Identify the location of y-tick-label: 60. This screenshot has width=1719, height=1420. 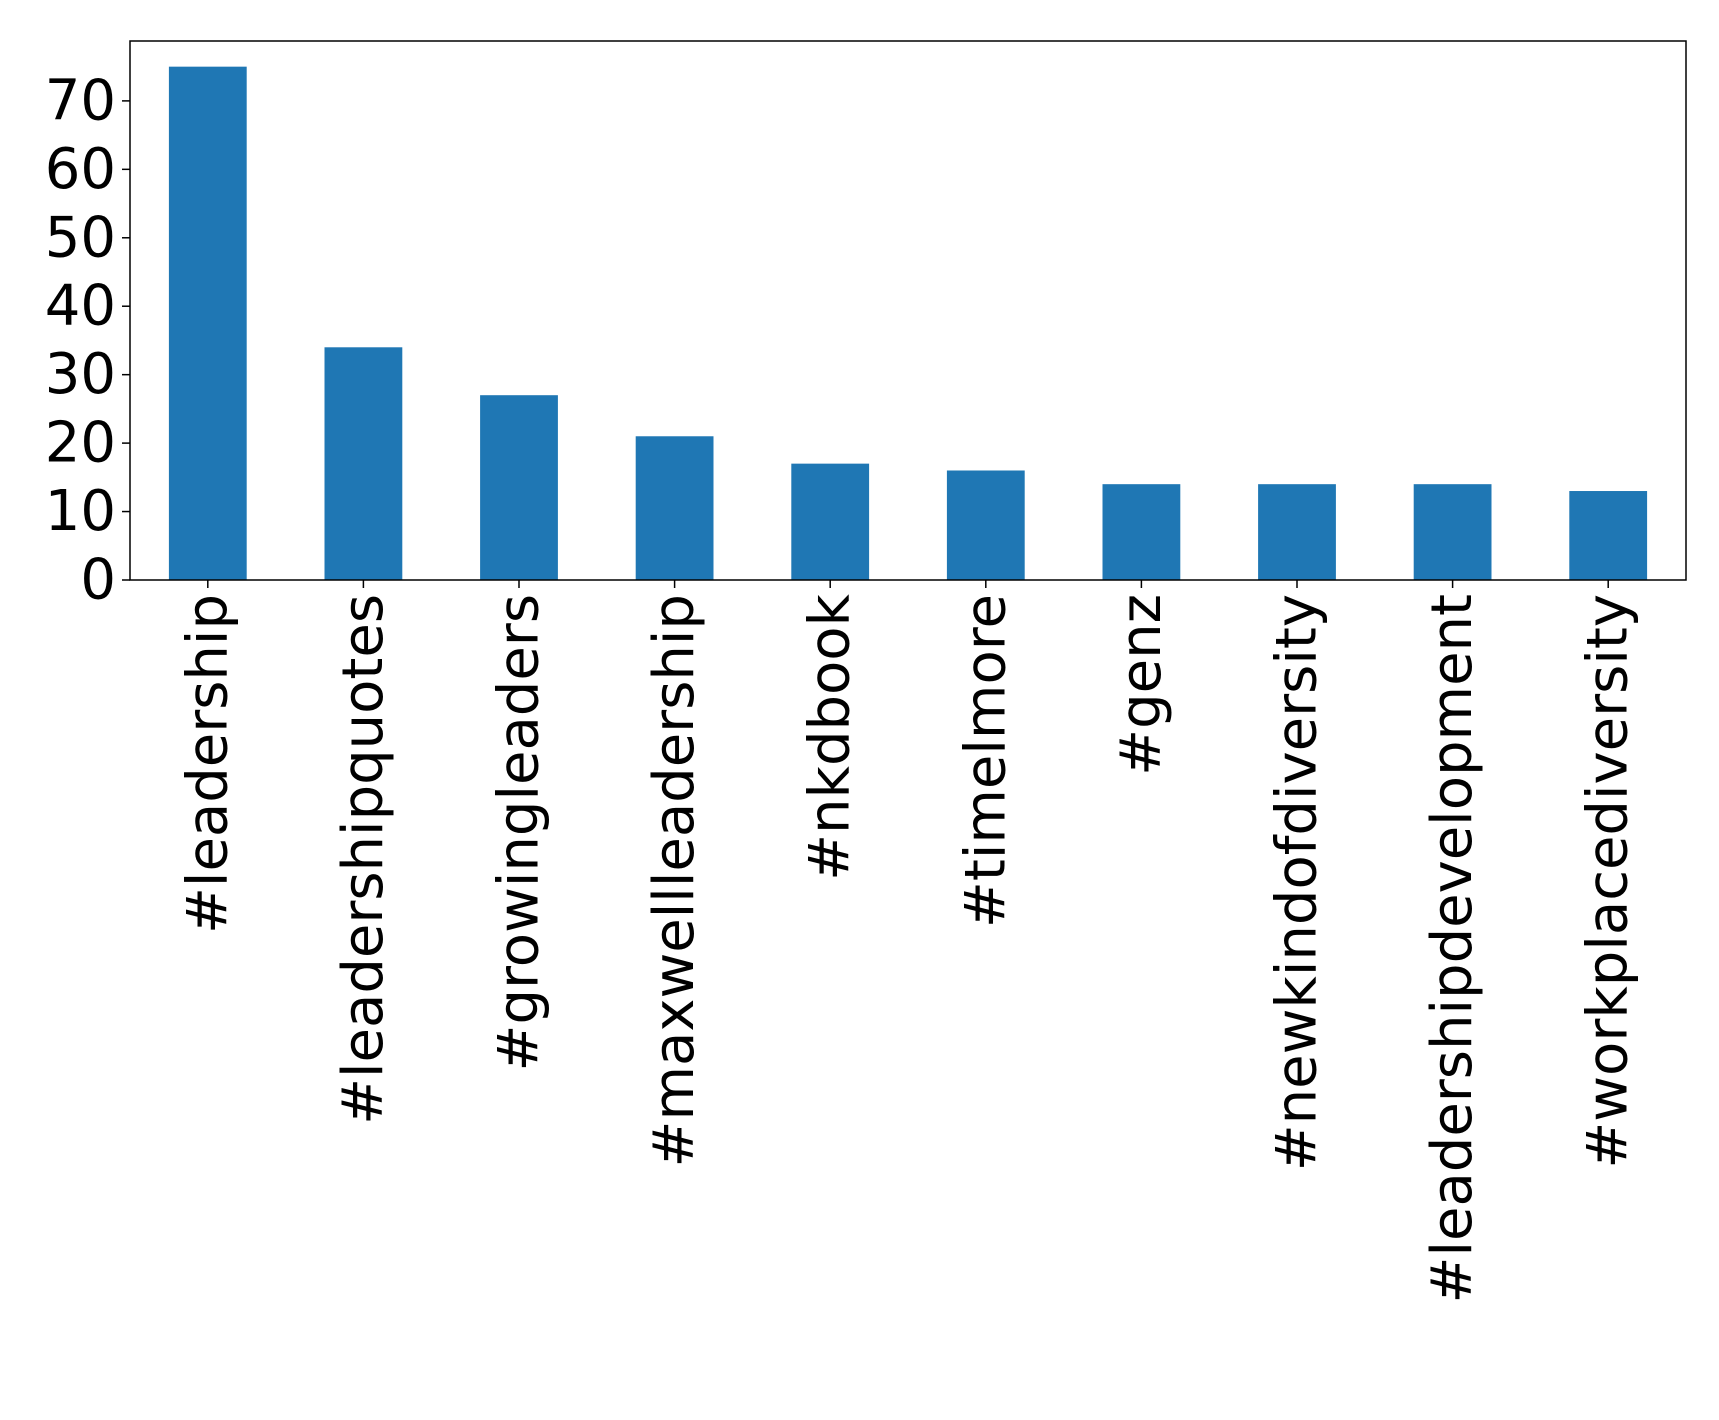
(80, 169).